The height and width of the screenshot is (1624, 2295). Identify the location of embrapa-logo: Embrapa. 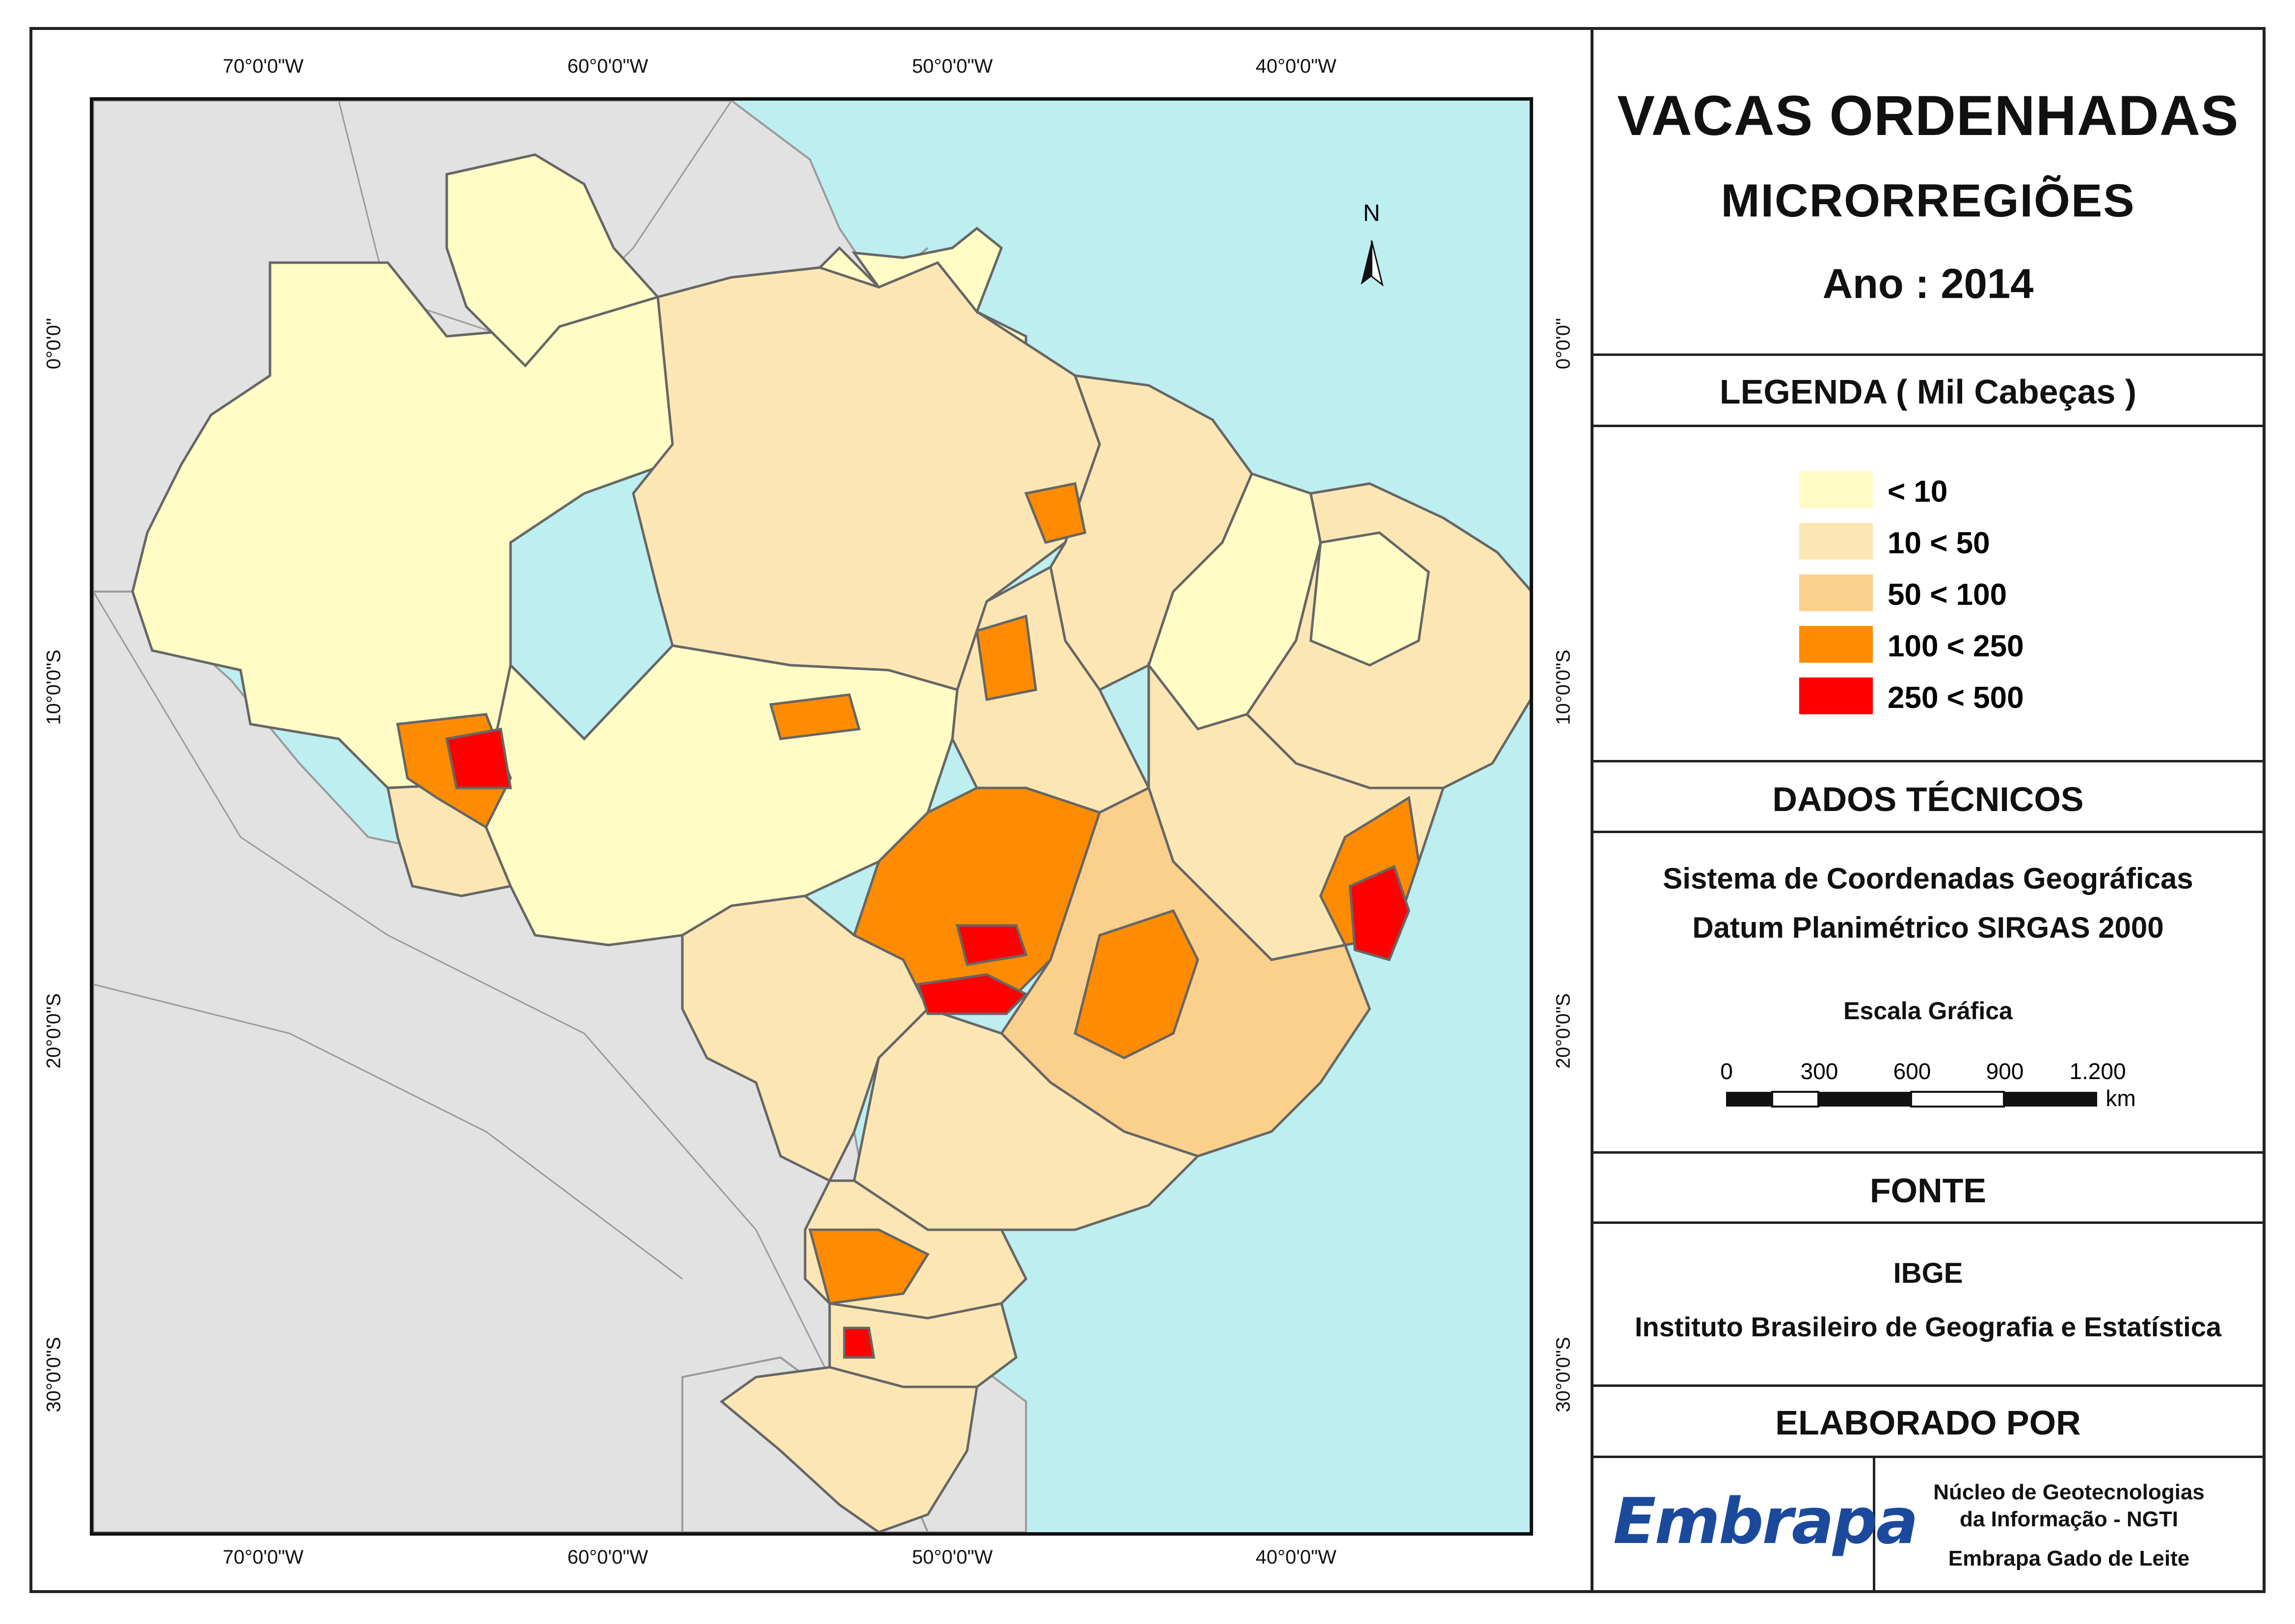
(1755, 1525).